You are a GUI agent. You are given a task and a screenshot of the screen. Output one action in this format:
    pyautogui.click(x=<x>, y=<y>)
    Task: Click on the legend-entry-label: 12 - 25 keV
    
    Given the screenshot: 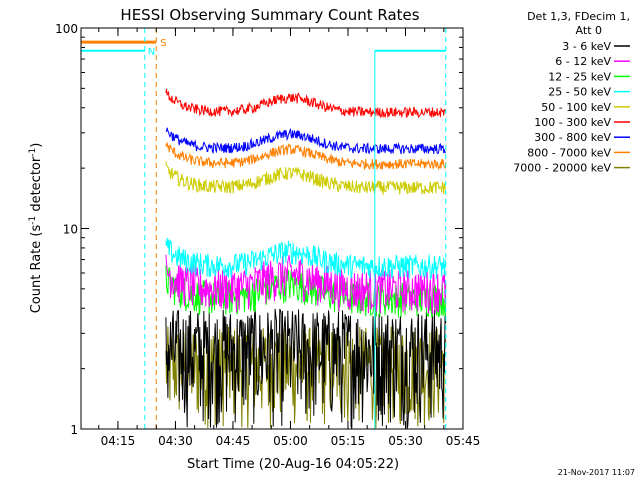 What is the action you would take?
    pyautogui.click(x=579, y=76)
    